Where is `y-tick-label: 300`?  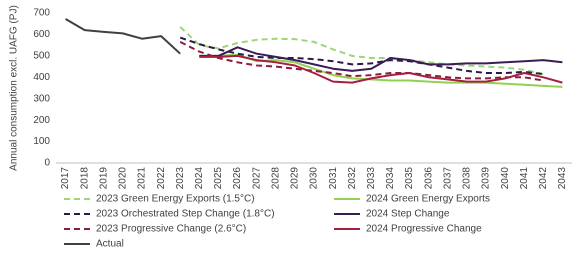 y-tick-label: 300 is located at coordinates (41, 98).